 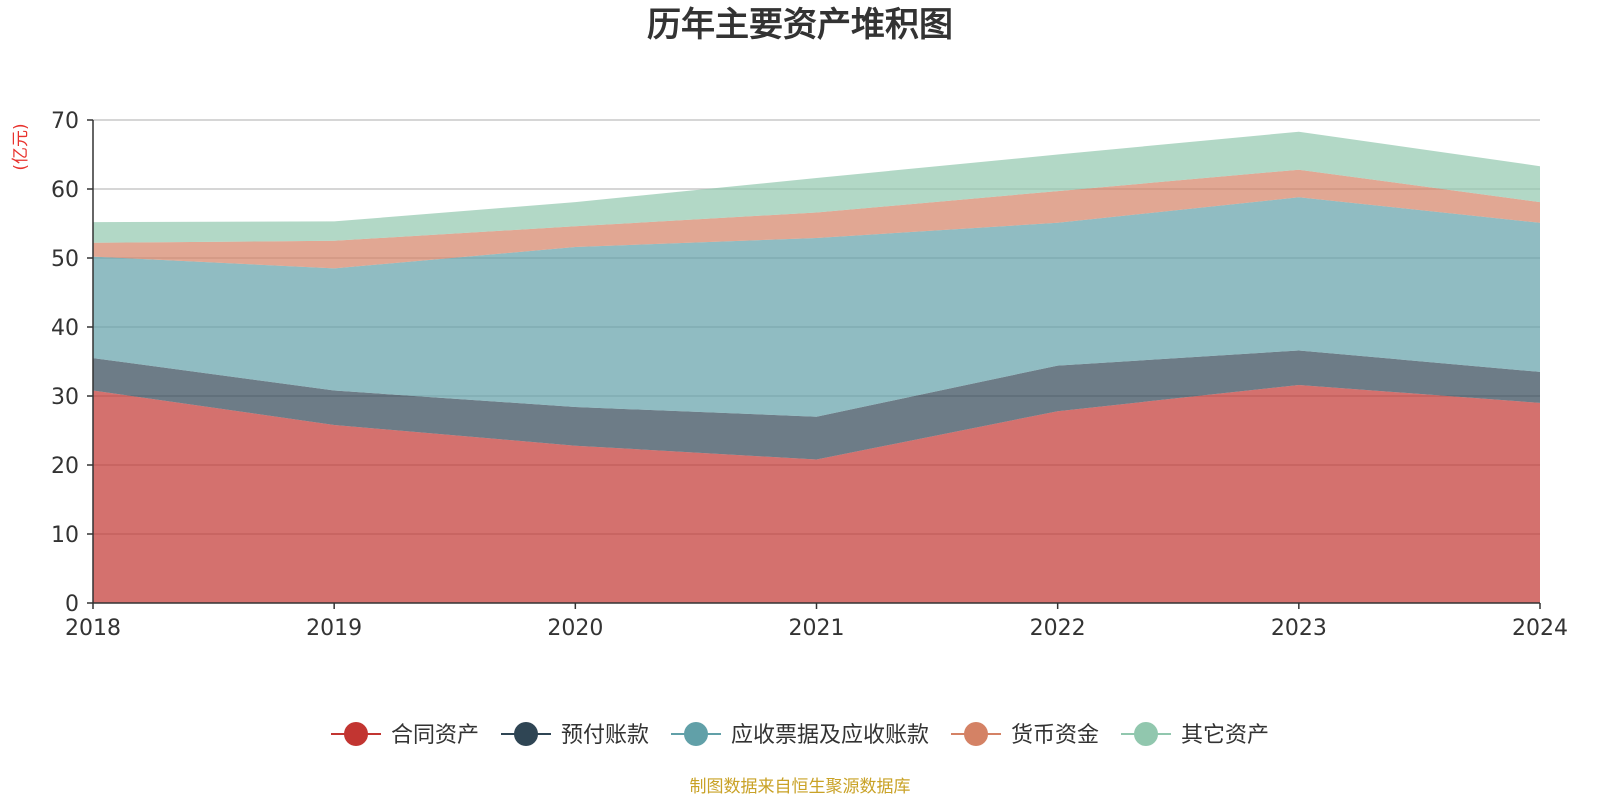 I want to click on y-tick-label-30: 30, so click(x=65, y=397).